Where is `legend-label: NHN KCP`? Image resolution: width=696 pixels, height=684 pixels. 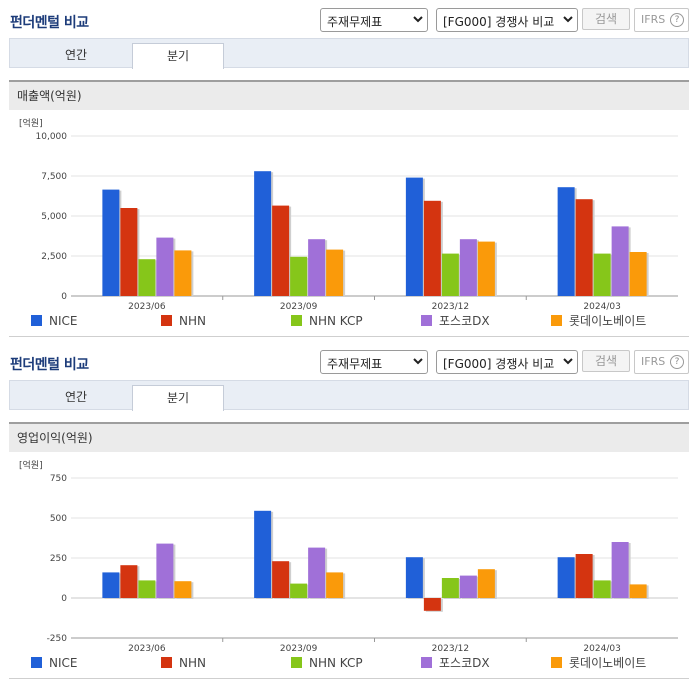
legend-label: NHN KCP is located at coordinates (336, 321).